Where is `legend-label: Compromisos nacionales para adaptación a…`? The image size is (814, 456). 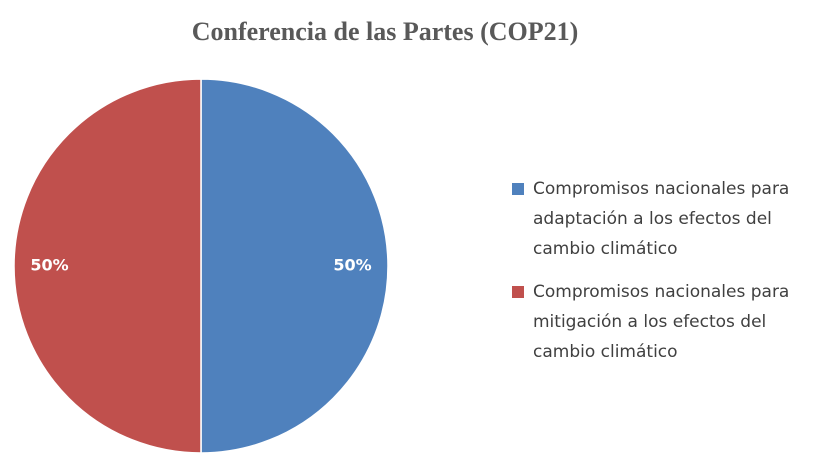 legend-label: Compromisos nacionales para adaptación a… is located at coordinates (661, 219).